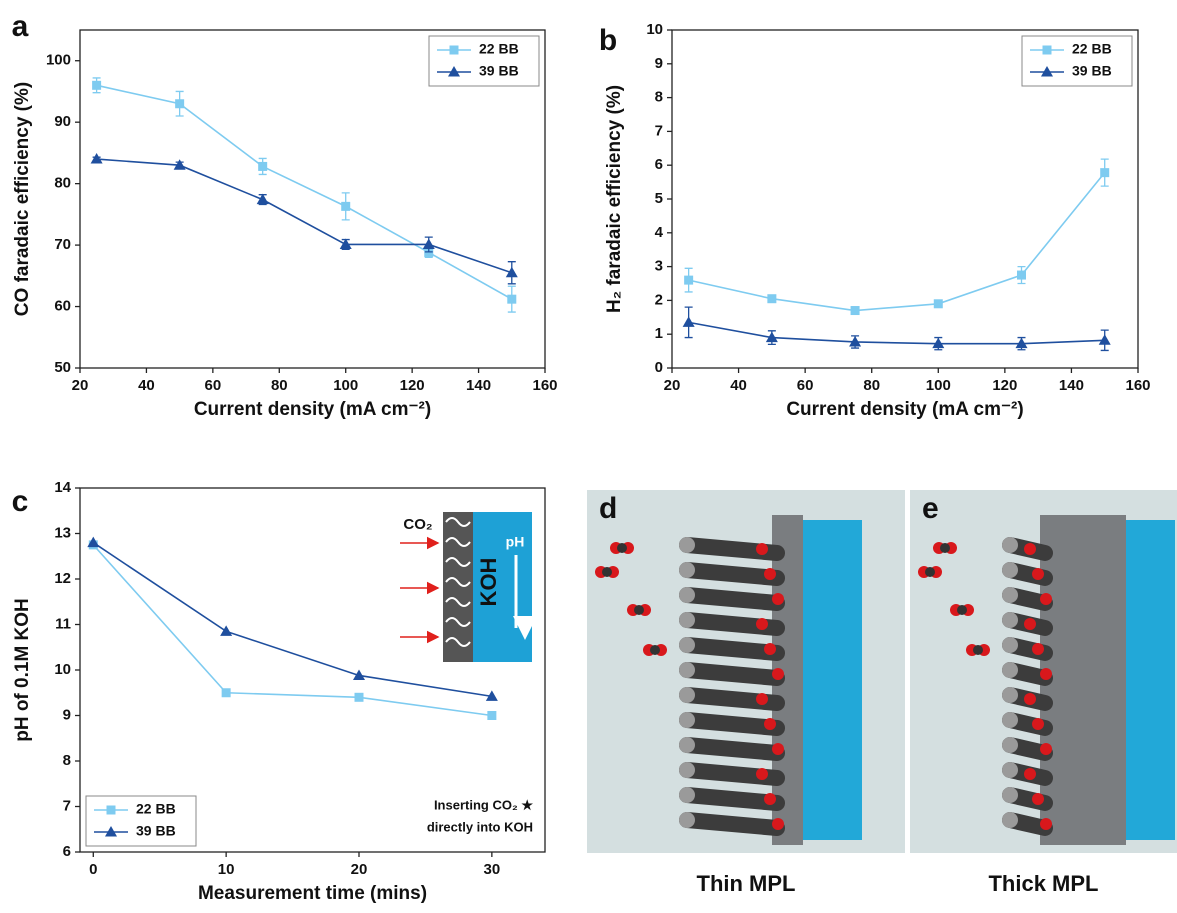  Describe the element at coordinates (146, 385) in the screenshot. I see `x-tick-label: 40` at that location.